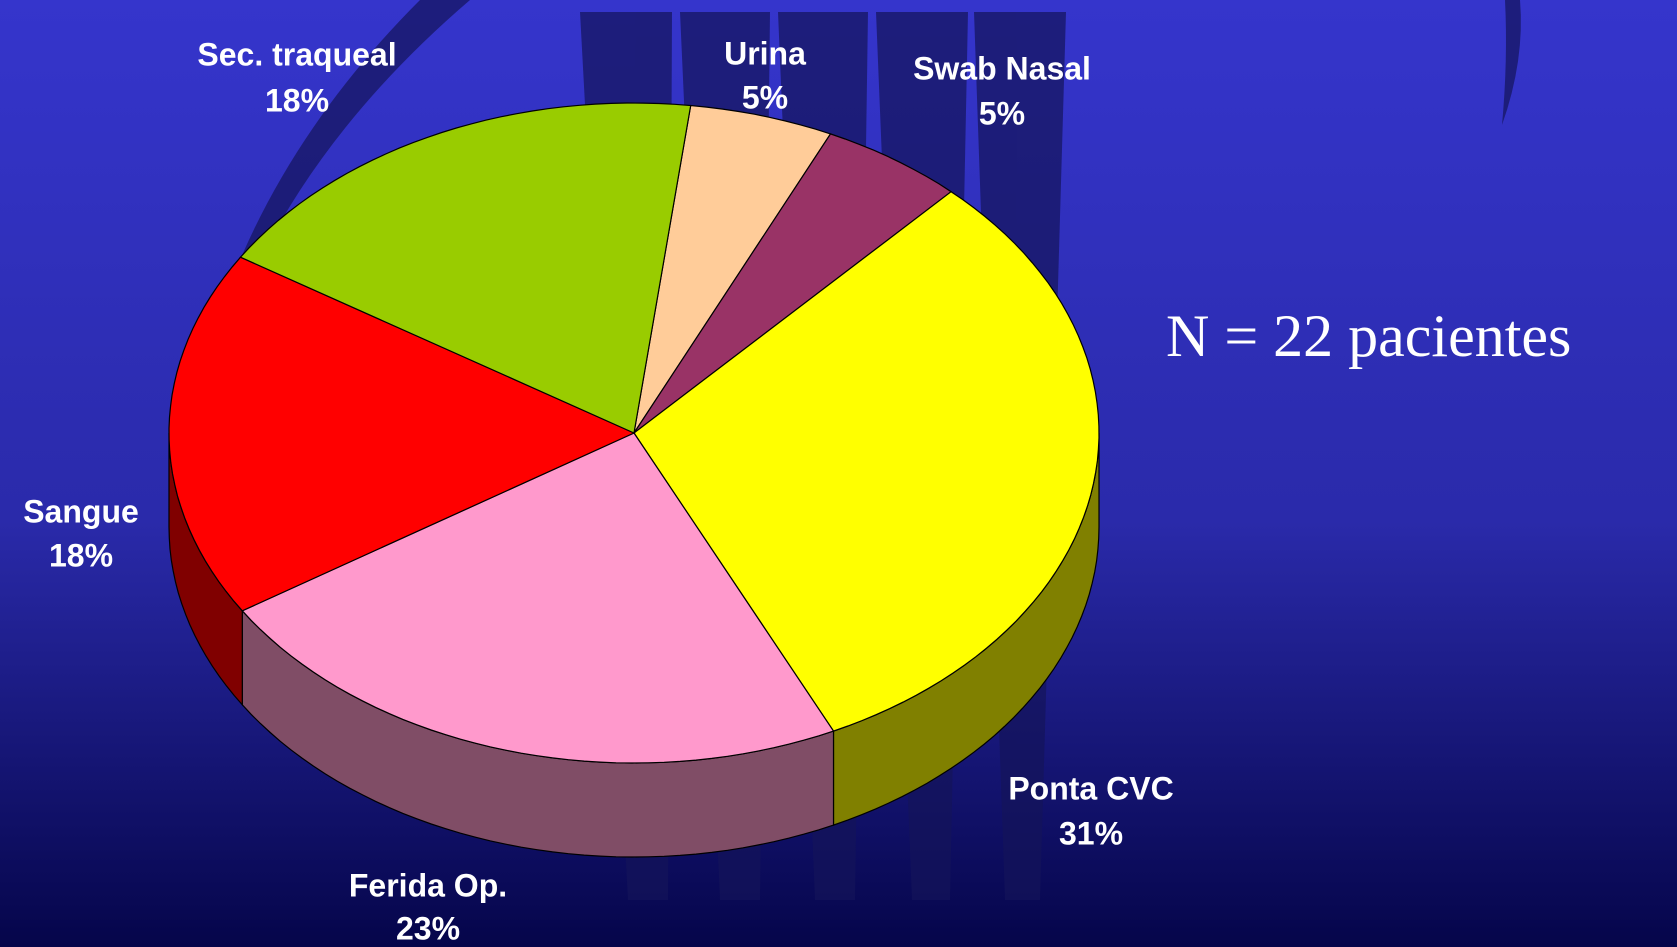 The image size is (1677, 947). I want to click on slice-label: Sangue, so click(81, 511).